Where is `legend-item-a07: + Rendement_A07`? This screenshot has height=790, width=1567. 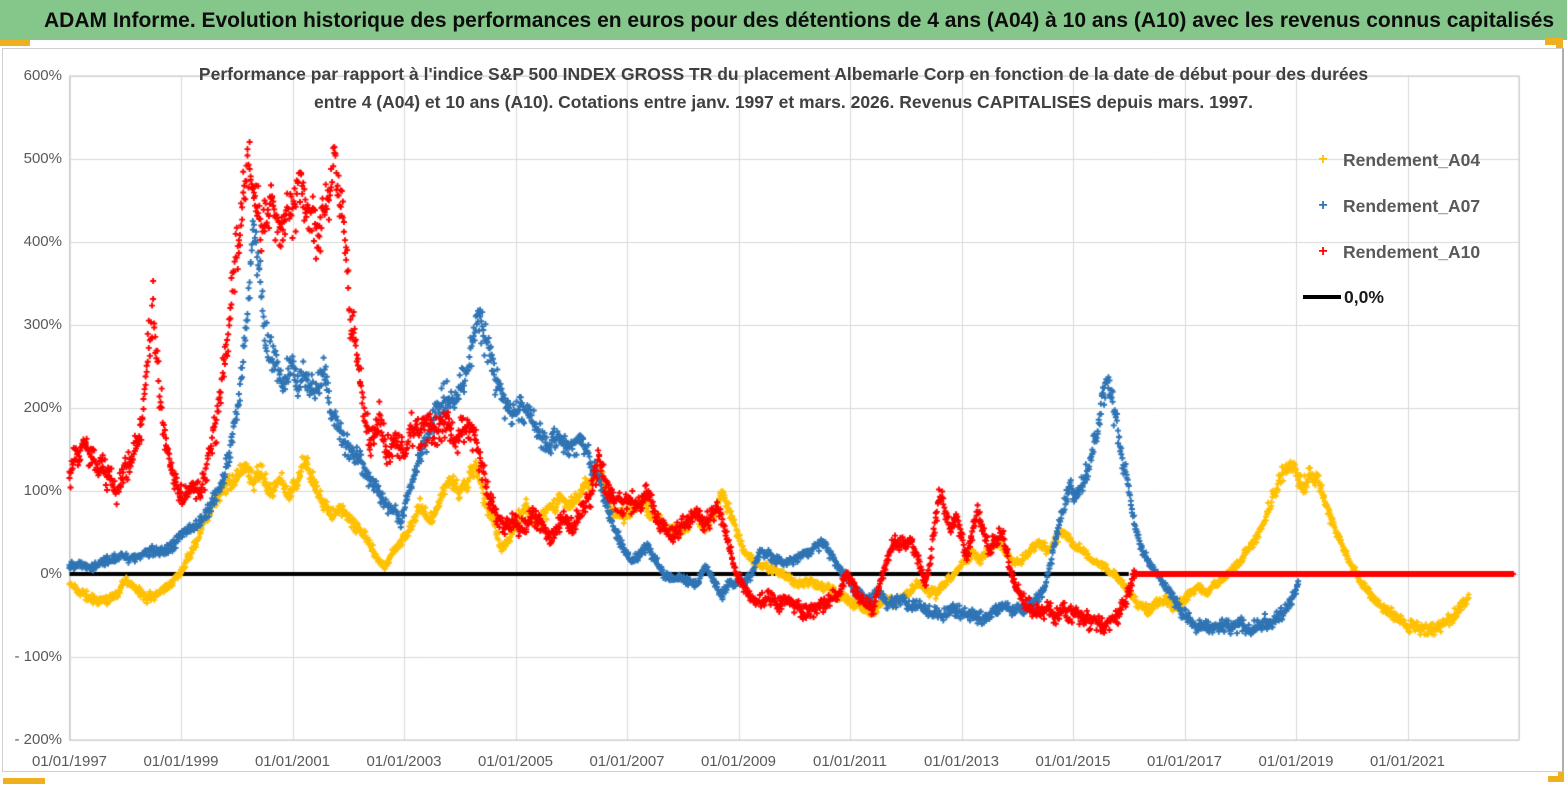 legend-item-a07: + Rendement_A07 is located at coordinates (1391, 206).